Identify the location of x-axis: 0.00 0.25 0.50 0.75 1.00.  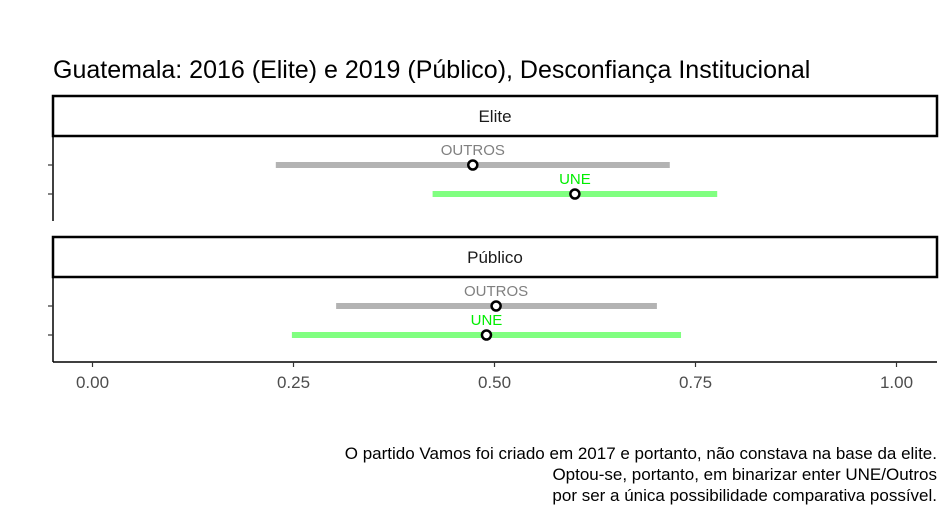
(494, 377).